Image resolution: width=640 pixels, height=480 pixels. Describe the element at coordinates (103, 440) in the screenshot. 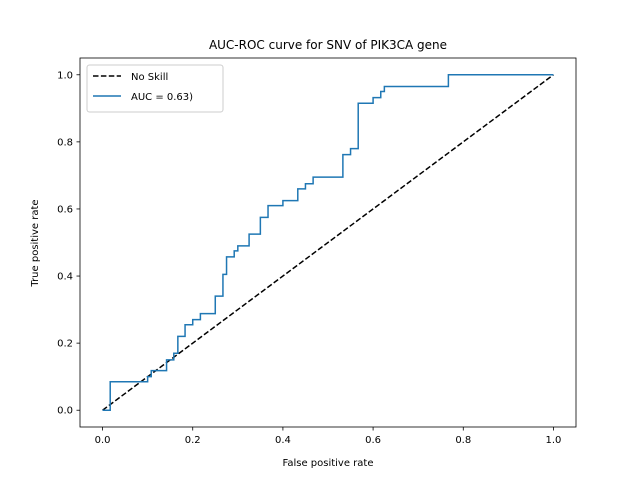

I see `x-tick-label: 0.0` at that location.